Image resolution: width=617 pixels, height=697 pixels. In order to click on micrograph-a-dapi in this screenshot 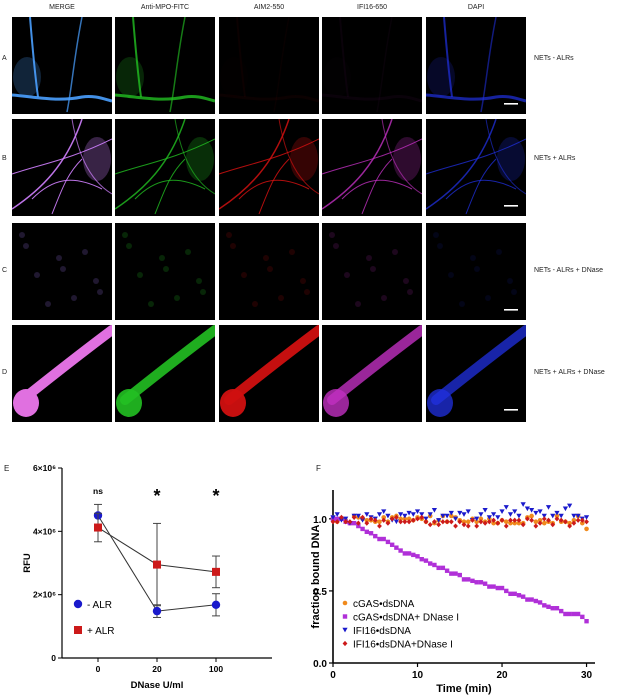, I will do `click(476, 65)`.